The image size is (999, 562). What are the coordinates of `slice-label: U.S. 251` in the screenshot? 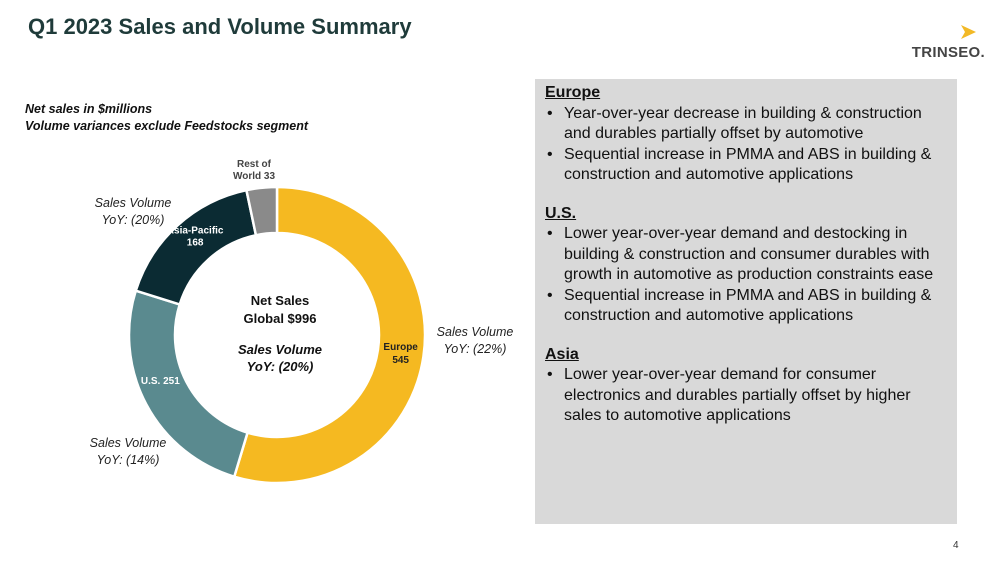 It's located at (160, 381).